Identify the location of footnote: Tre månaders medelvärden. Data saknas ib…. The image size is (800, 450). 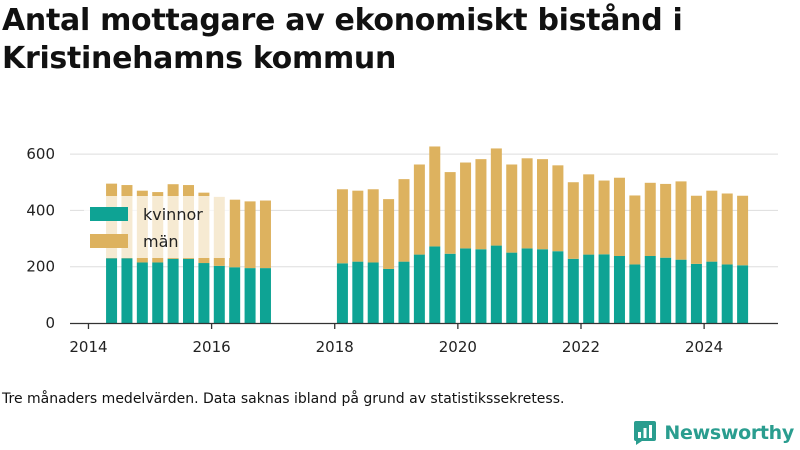
(283, 399).